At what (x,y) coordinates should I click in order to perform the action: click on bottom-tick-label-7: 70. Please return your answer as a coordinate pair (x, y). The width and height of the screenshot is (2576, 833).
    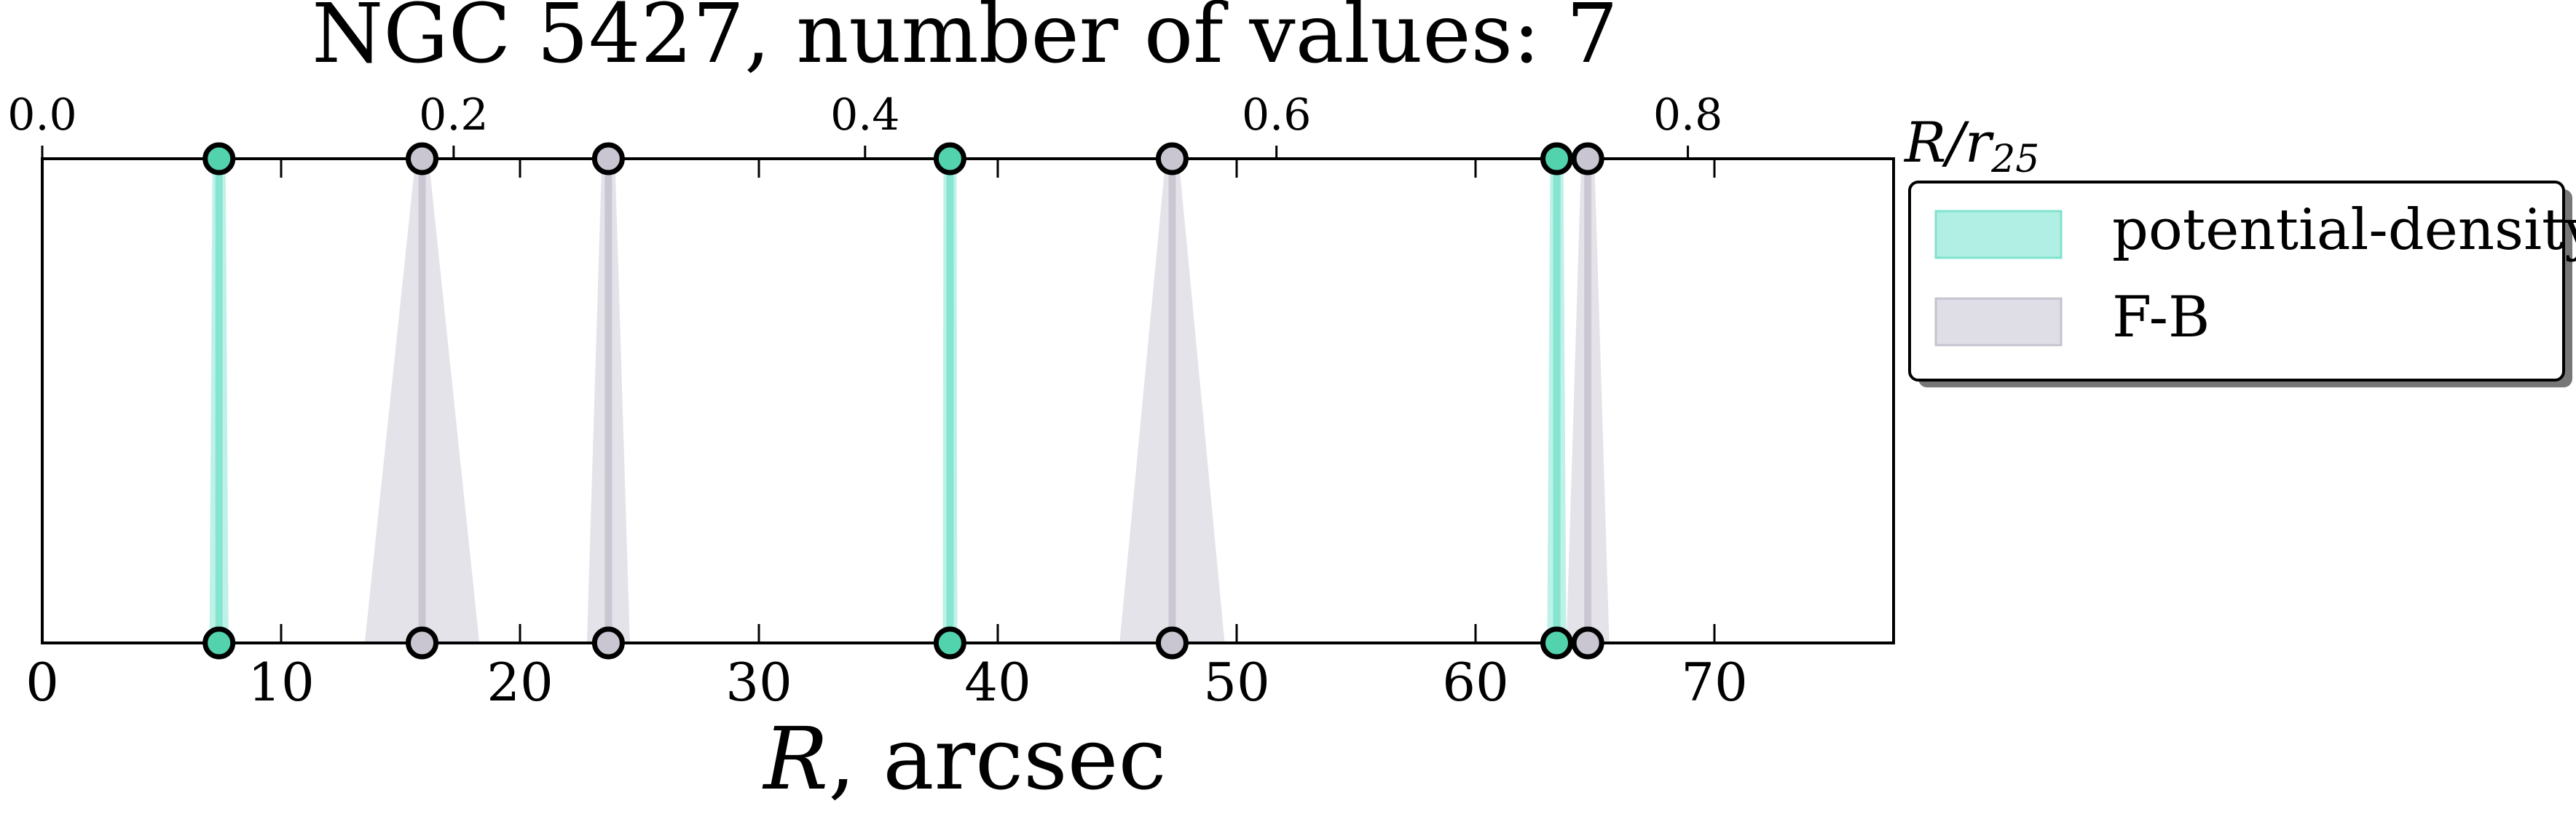
    Looking at the image, I should click on (1714, 683).